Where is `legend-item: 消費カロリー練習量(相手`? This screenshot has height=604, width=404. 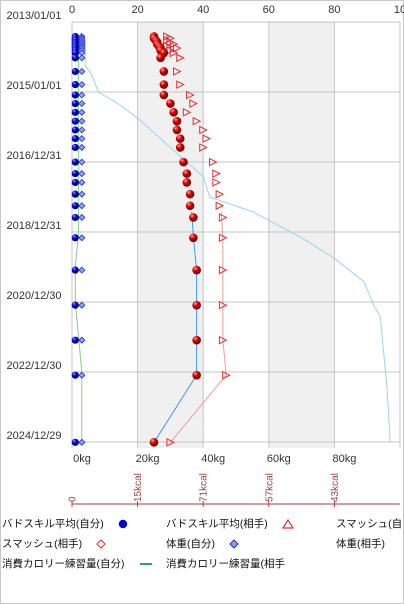
legend-item: 消費カロリー練習量(相手 is located at coordinates (225, 564).